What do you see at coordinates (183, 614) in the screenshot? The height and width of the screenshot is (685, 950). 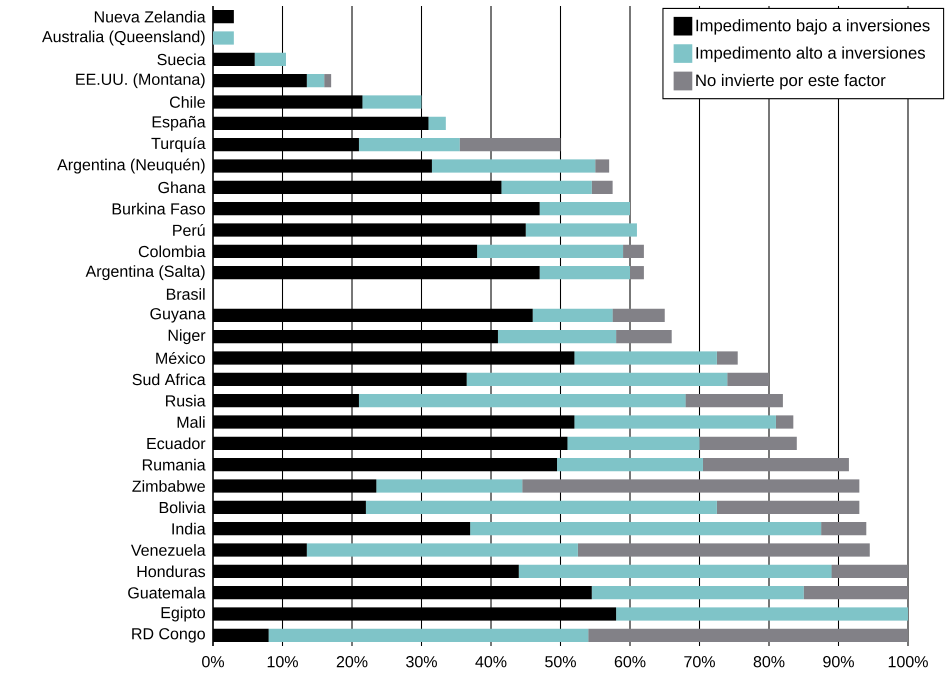 I see `y-tick-label: Egipto` at bounding box center [183, 614].